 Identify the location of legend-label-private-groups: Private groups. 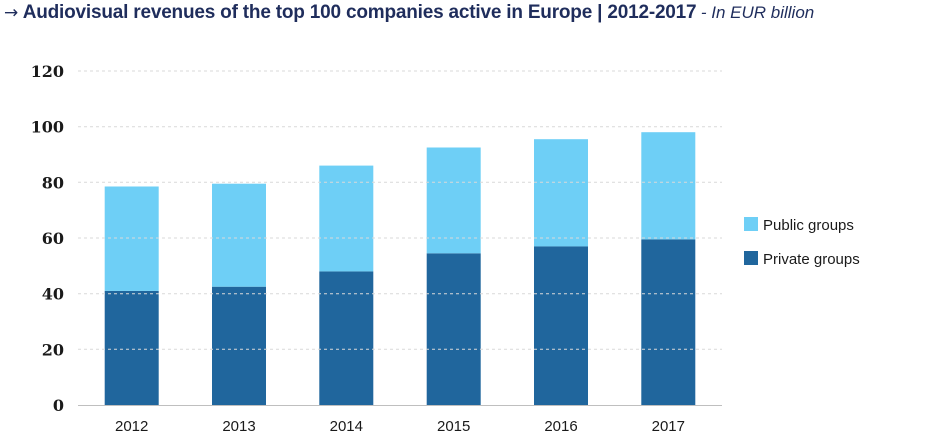
(811, 259).